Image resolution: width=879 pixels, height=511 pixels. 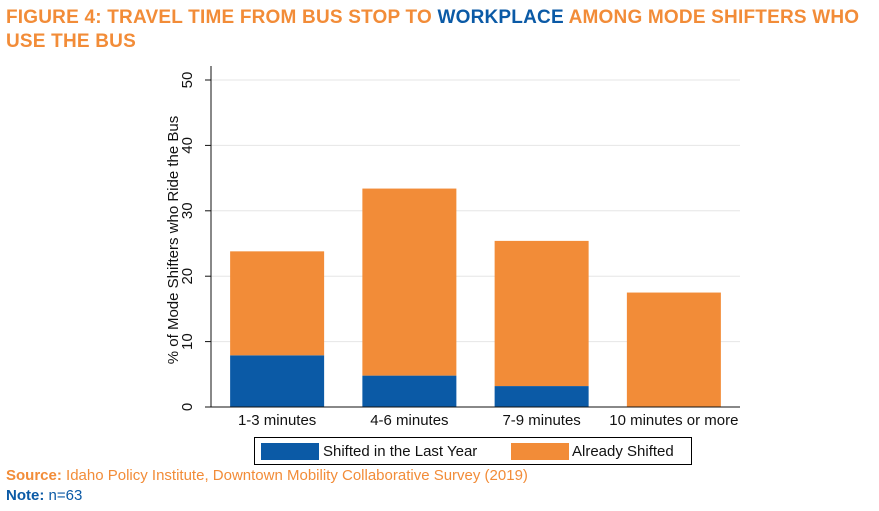 I want to click on note-text: n=63, so click(x=63, y=495).